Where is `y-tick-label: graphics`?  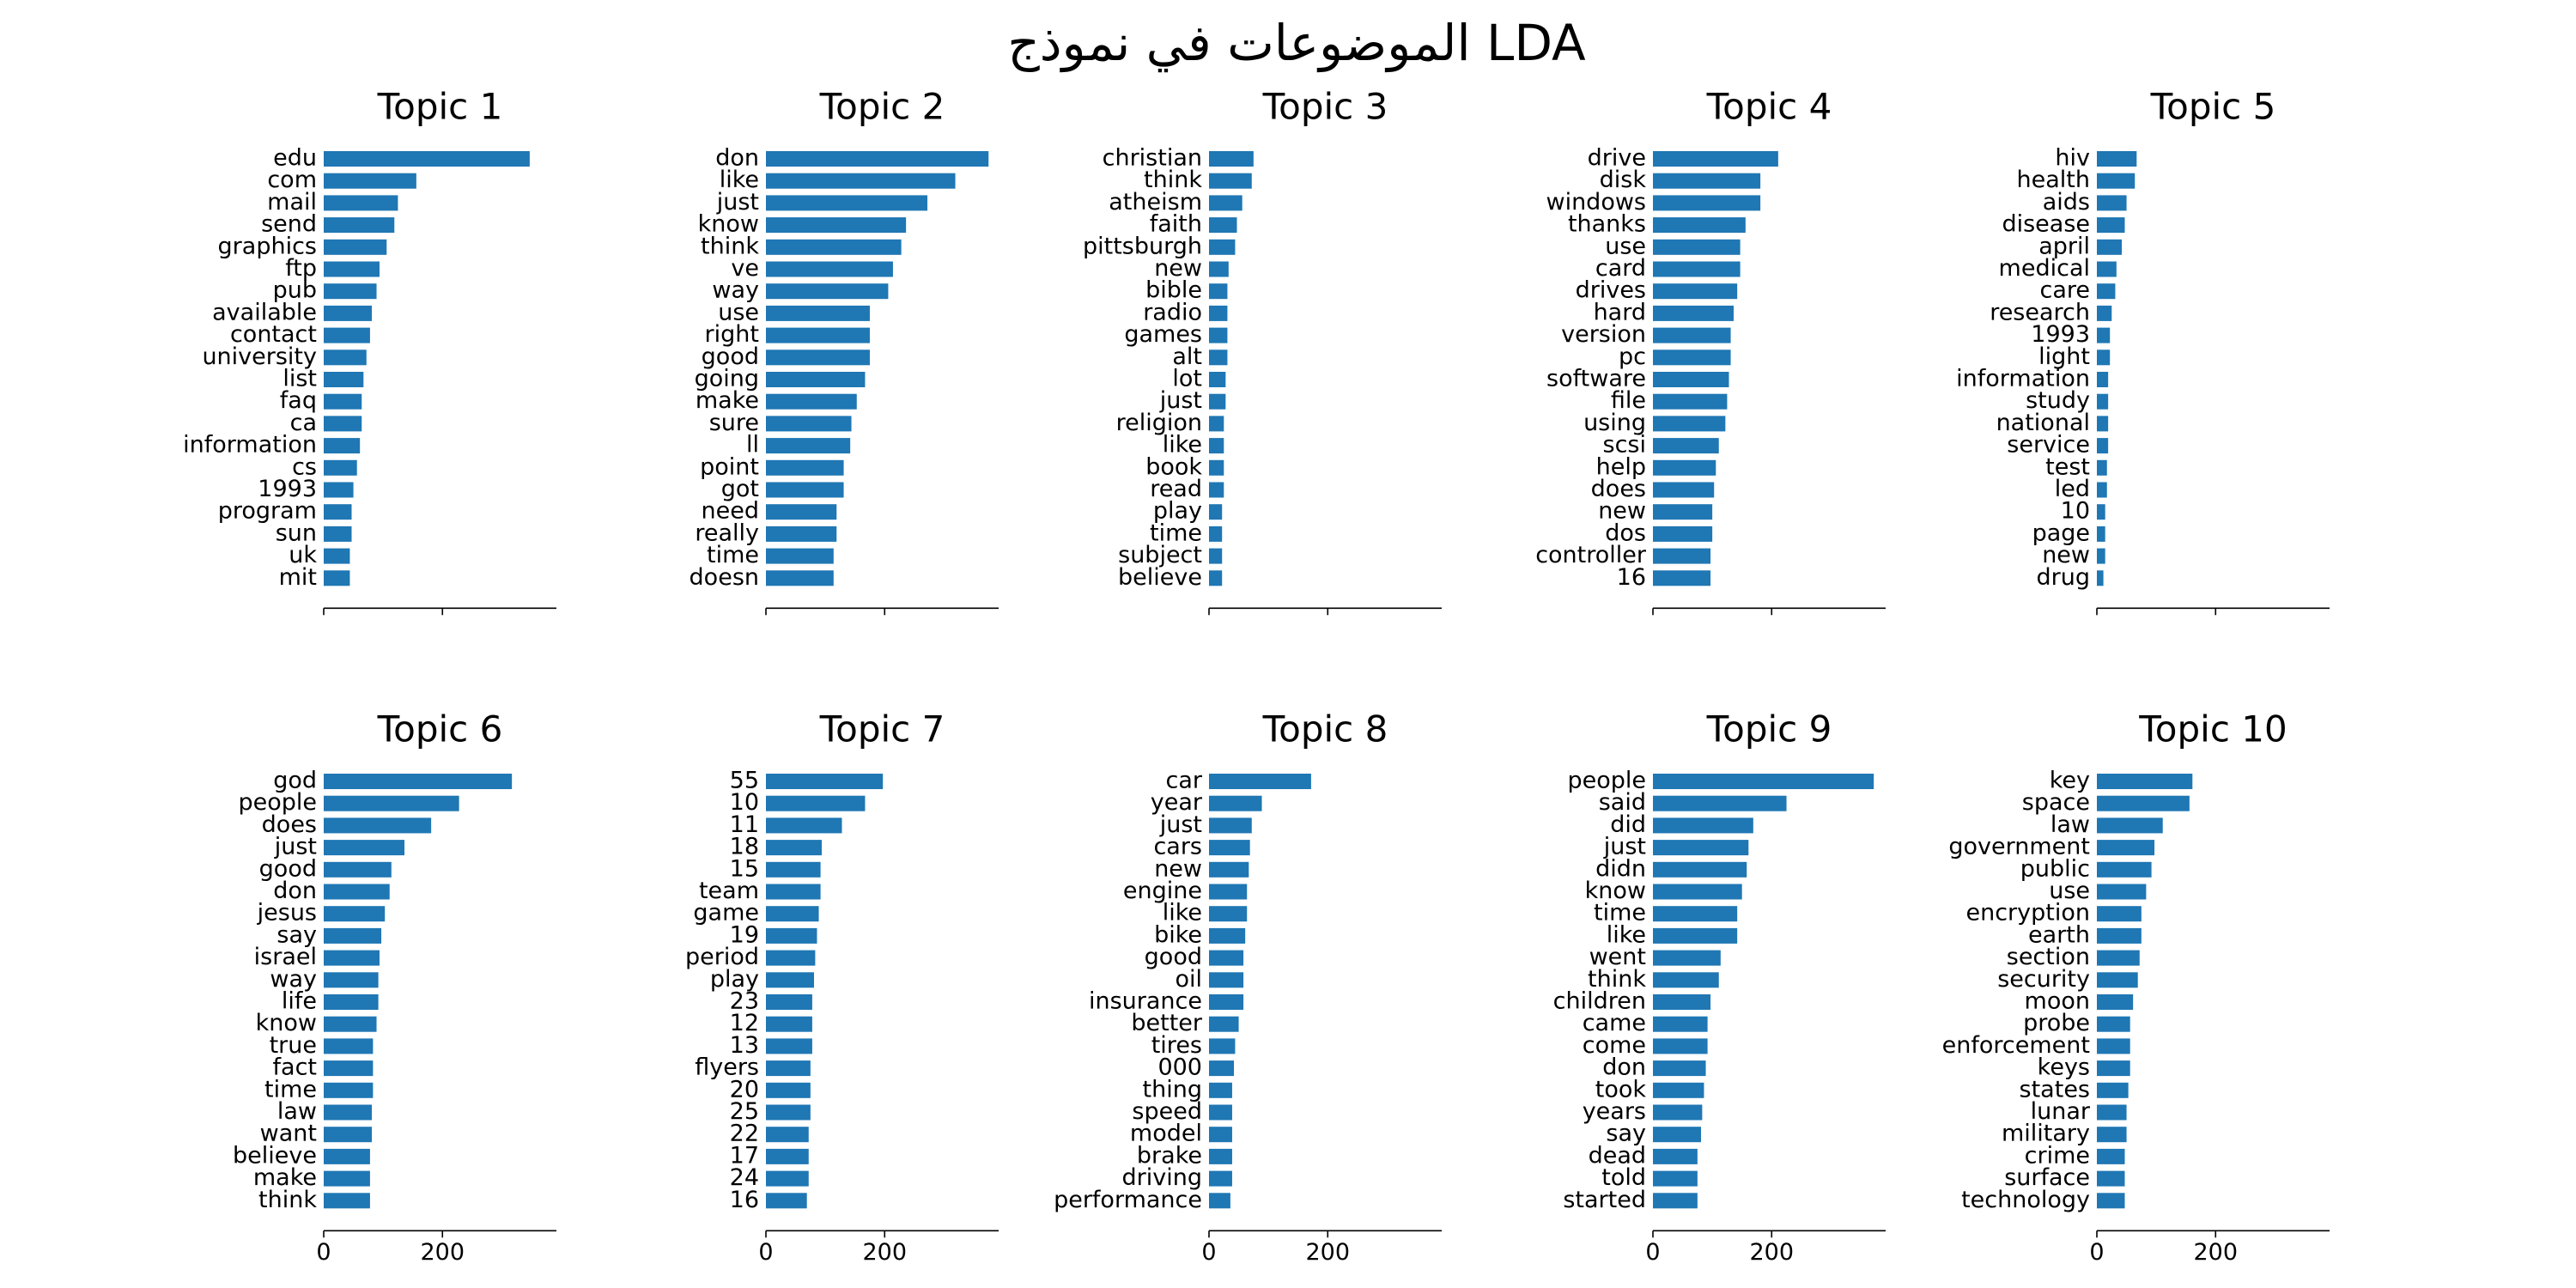 y-tick-label: graphics is located at coordinates (268, 246).